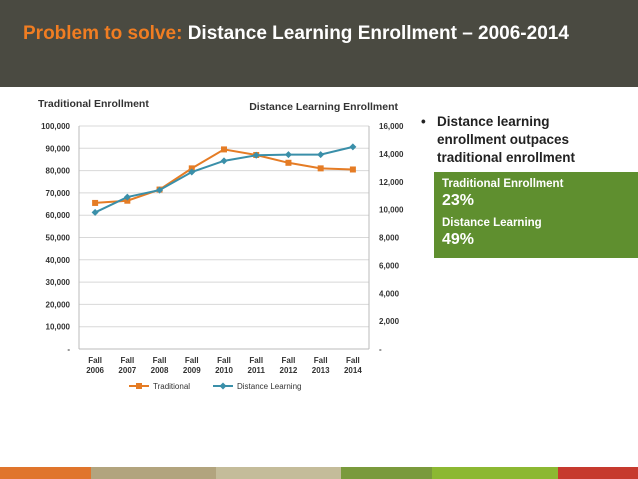 The image size is (638, 479). I want to click on right-tick-label: 8,000, so click(389, 238).